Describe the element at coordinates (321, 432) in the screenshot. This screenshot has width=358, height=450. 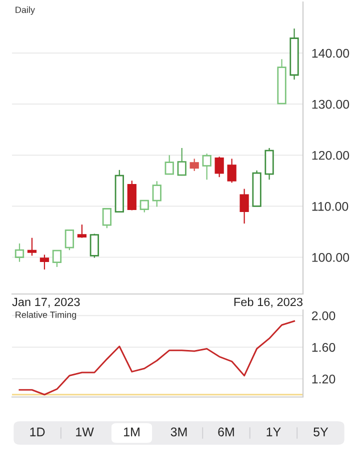
I see `category-label: 5Y` at that location.